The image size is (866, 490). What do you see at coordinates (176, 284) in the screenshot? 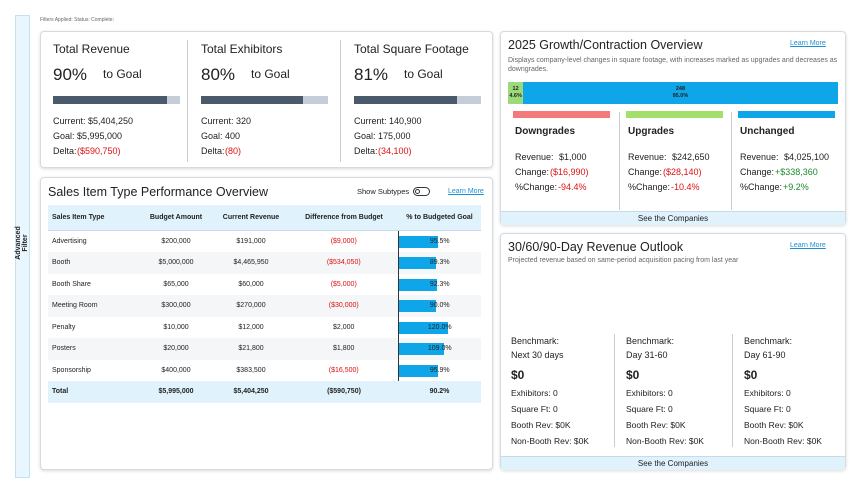
I see `cell: $65,000` at bounding box center [176, 284].